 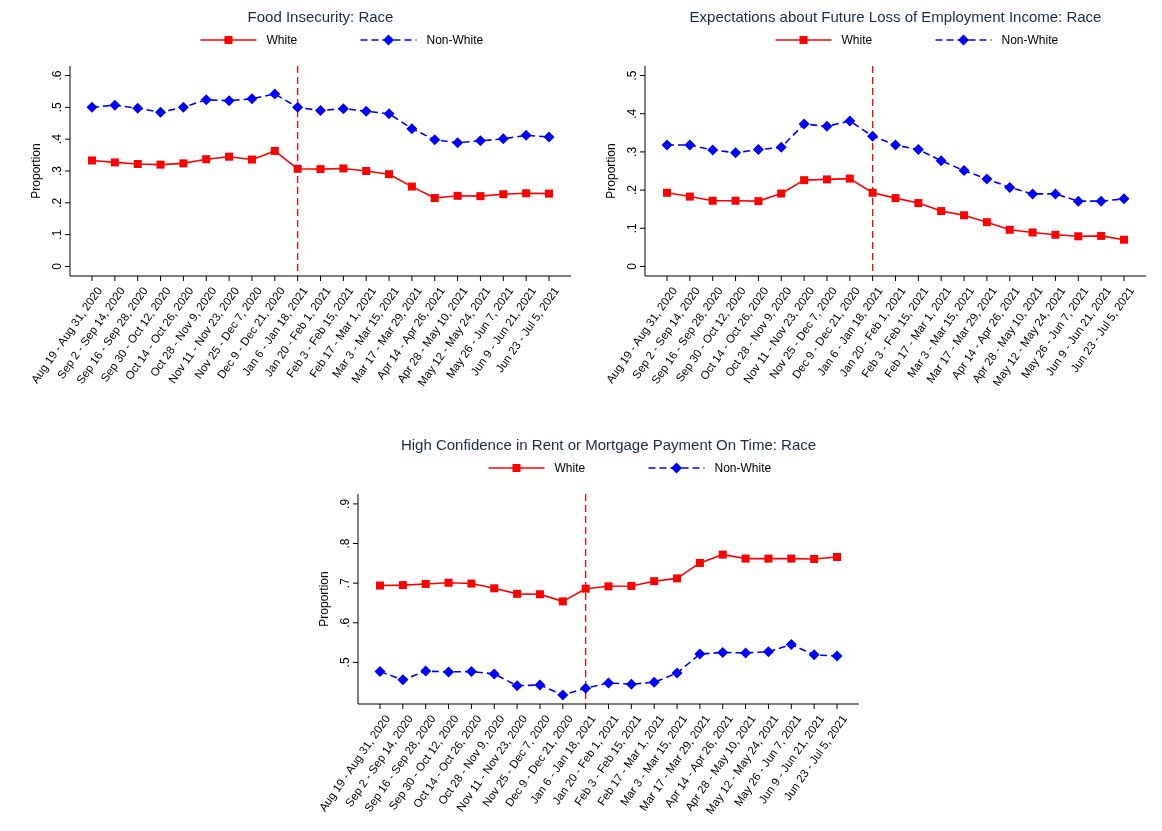 I want to click on y-tick-label: .8, so click(x=345, y=543).